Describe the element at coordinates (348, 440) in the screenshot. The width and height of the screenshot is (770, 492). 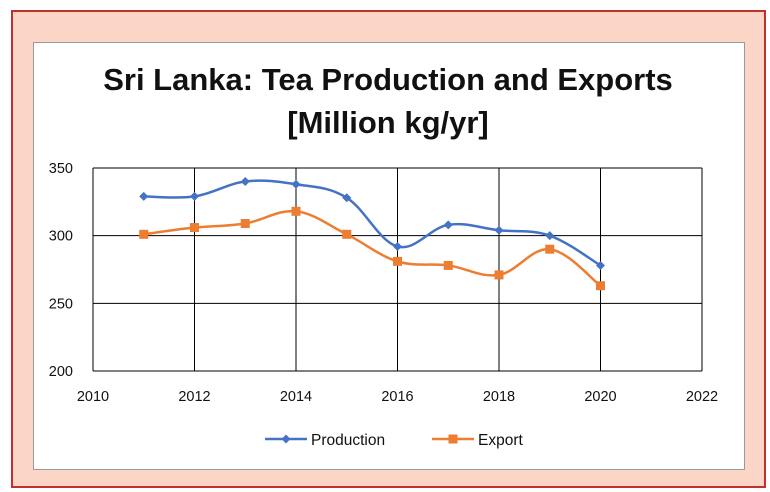
I see `production-legend-label: Production` at that location.